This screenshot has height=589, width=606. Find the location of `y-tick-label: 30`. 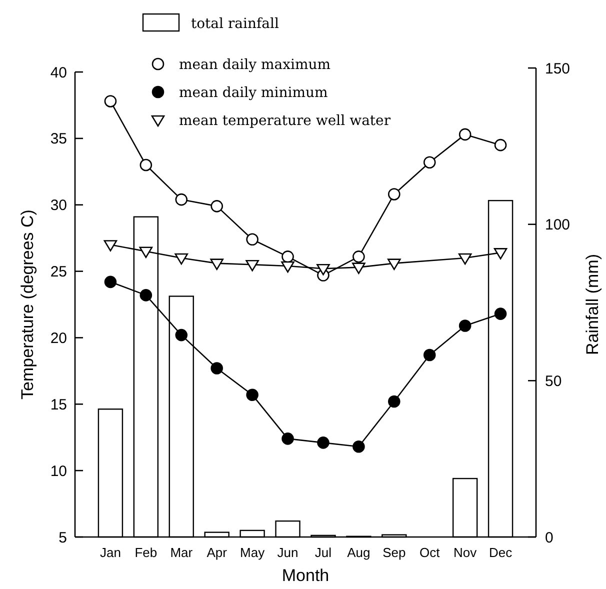

y-tick-label: 30 is located at coordinates (58, 205).